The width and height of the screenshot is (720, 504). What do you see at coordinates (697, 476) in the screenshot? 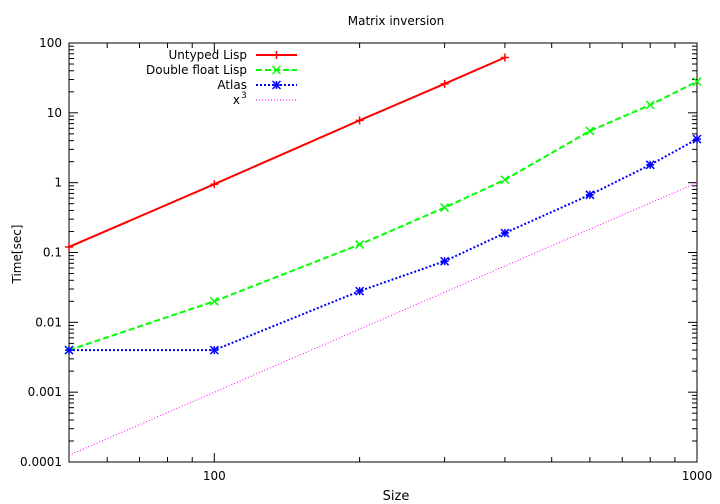
I see `x-tick-label: 1000` at bounding box center [697, 476].